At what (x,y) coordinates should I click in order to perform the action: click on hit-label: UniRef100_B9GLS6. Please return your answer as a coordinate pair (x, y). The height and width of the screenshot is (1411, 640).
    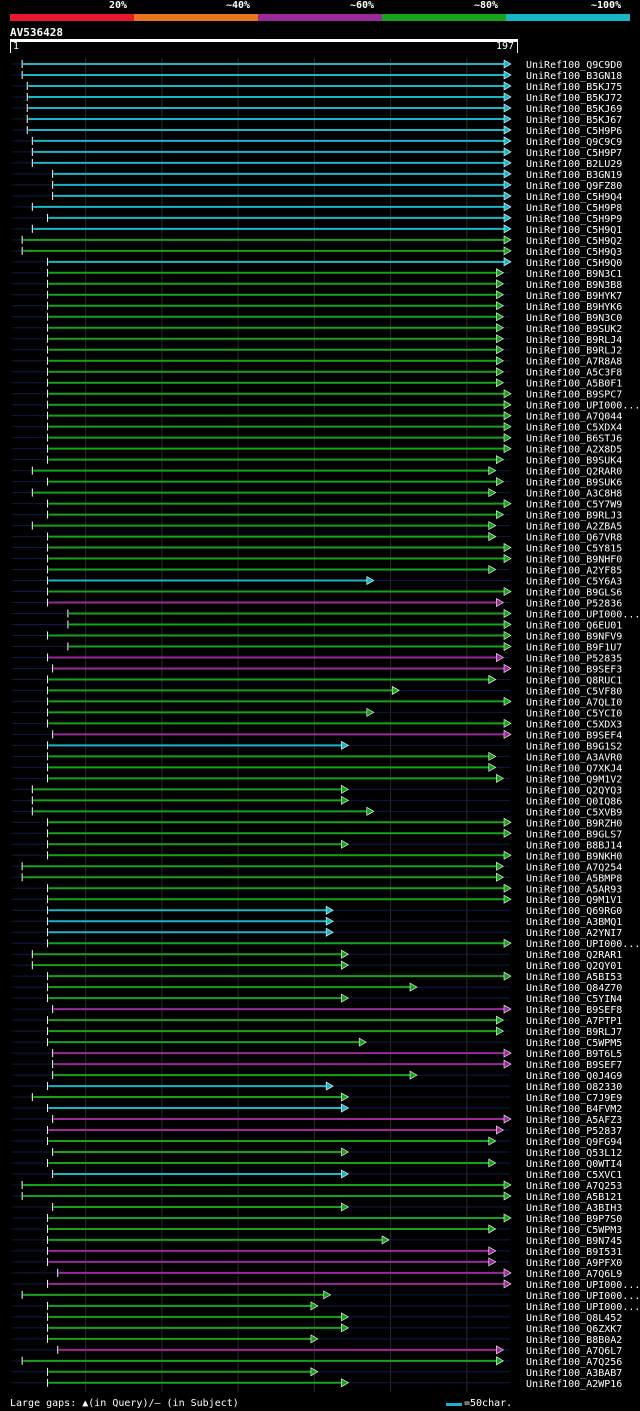
    Looking at the image, I should click on (574, 593).